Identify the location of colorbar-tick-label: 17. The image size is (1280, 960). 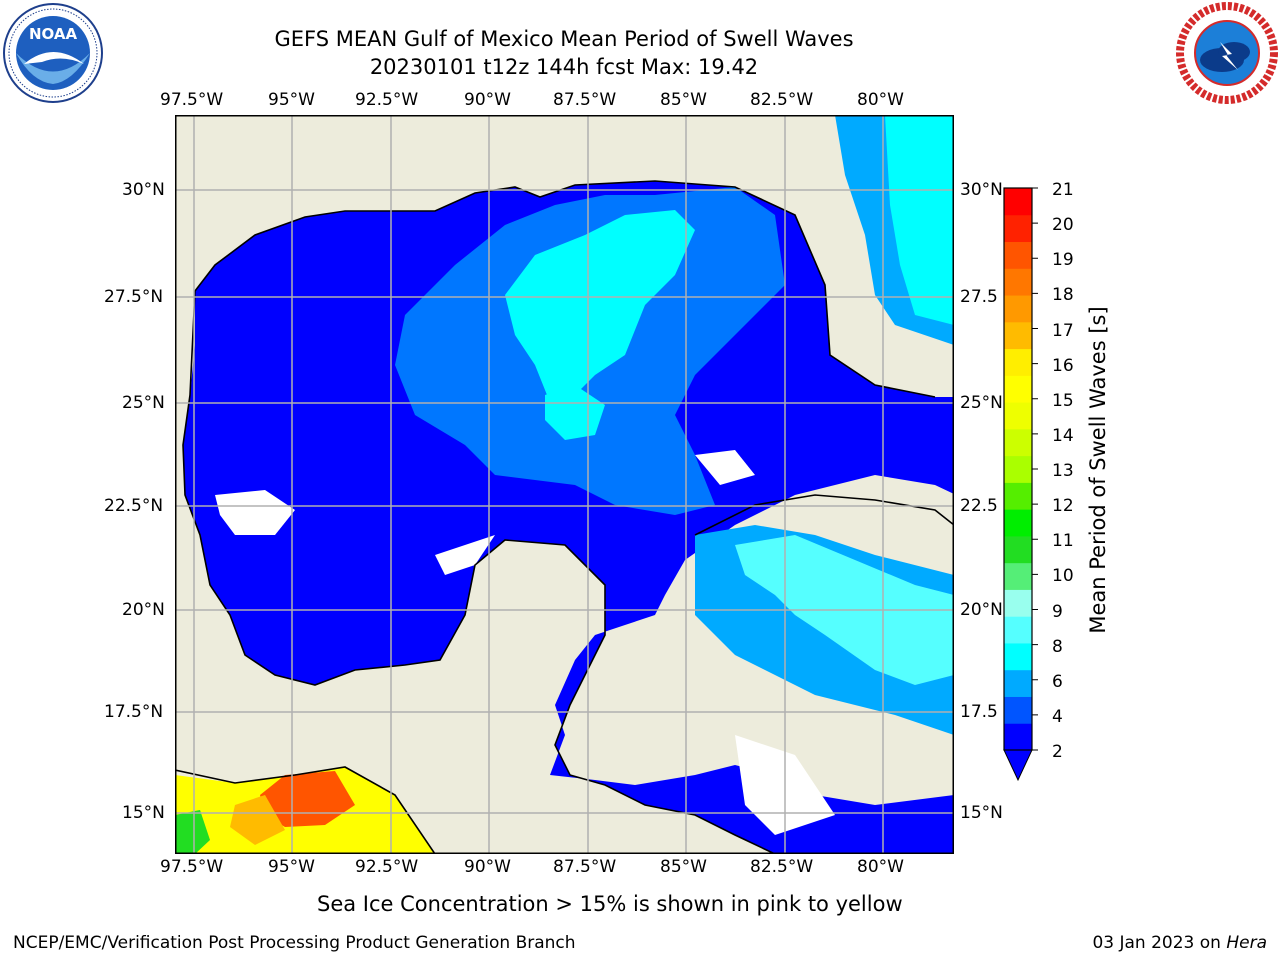
(1063, 331).